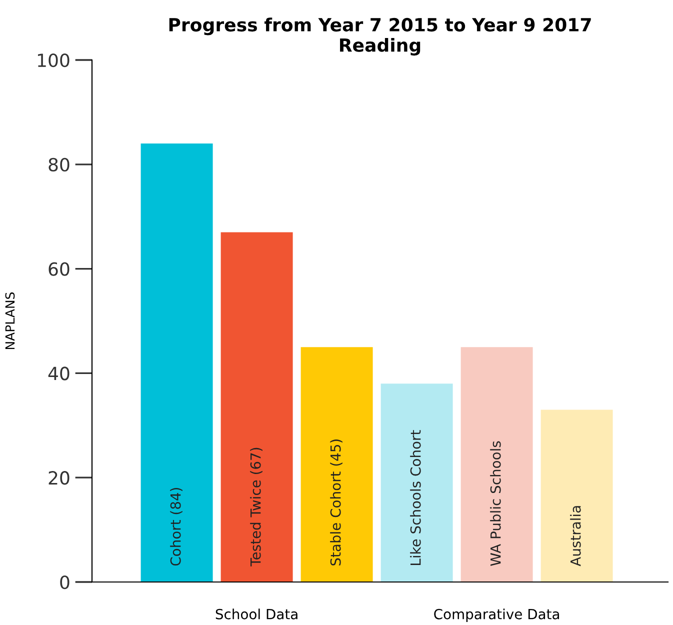 The height and width of the screenshot is (625, 673). Describe the element at coordinates (575, 536) in the screenshot. I see `x-tick-label: Australia` at that location.